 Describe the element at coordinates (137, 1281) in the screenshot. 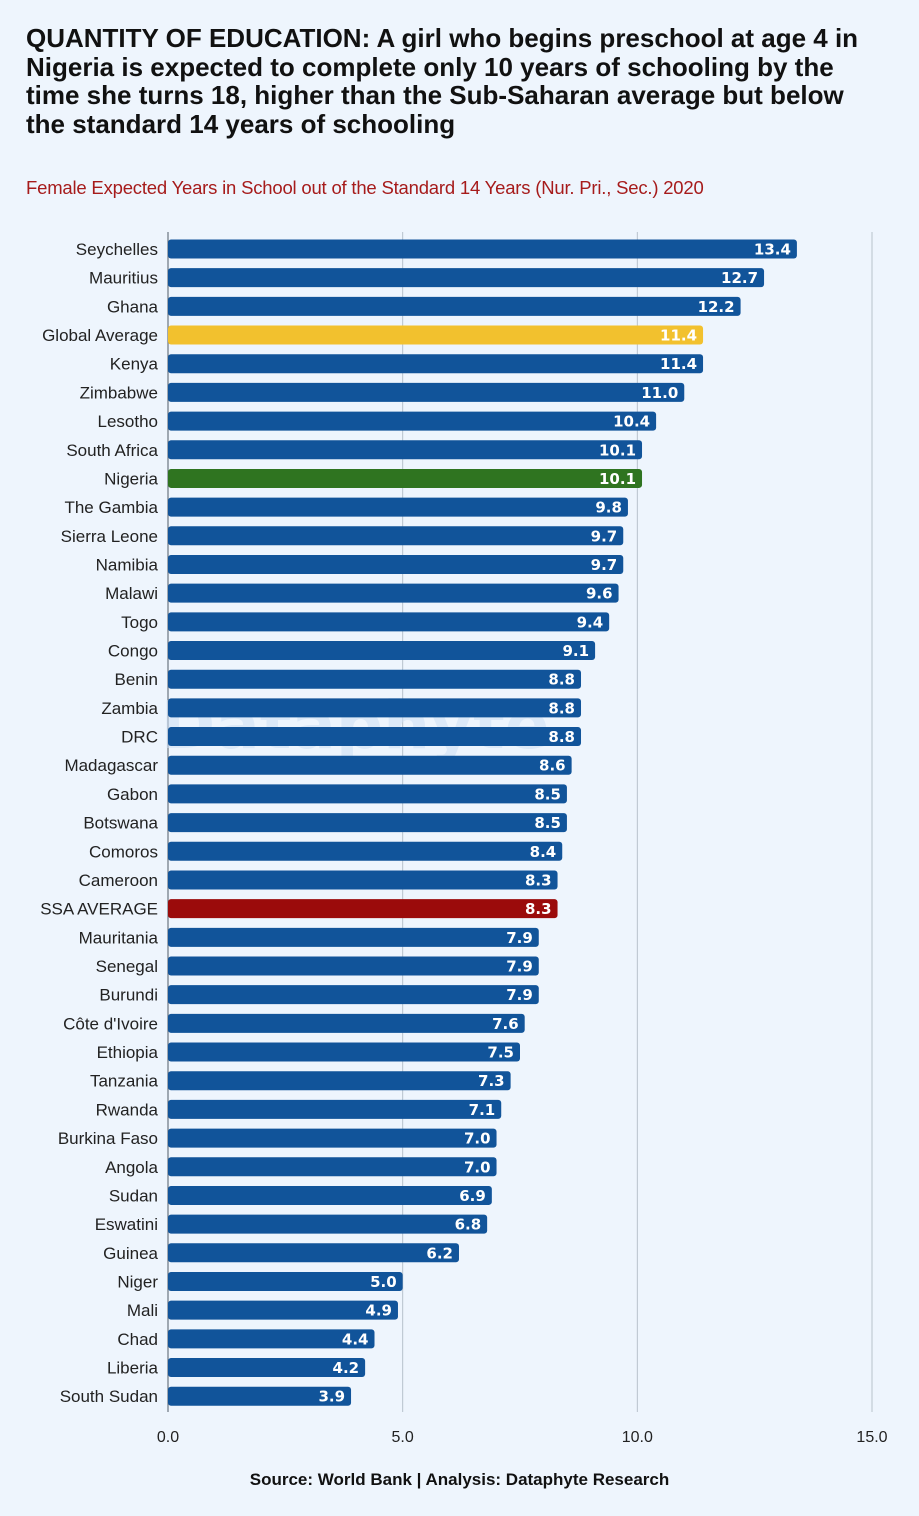

I see `category-label: Niger` at that location.